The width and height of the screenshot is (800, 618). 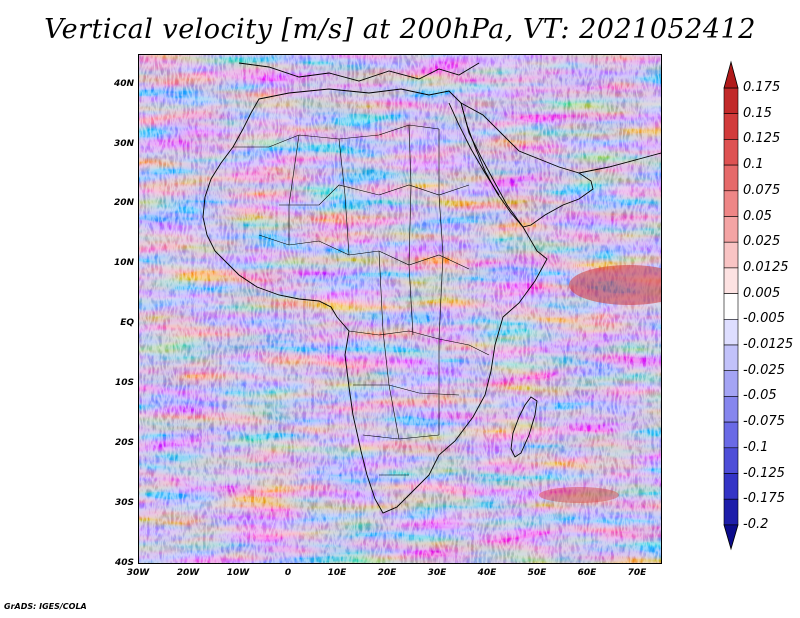 What do you see at coordinates (288, 573) in the screenshot?
I see `lon-label-0: 0` at bounding box center [288, 573].